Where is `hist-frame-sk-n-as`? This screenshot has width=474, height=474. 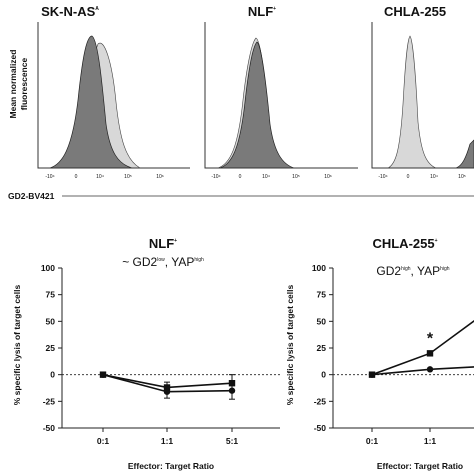 hist-frame-sk-n-as is located at coordinates (113, 95).